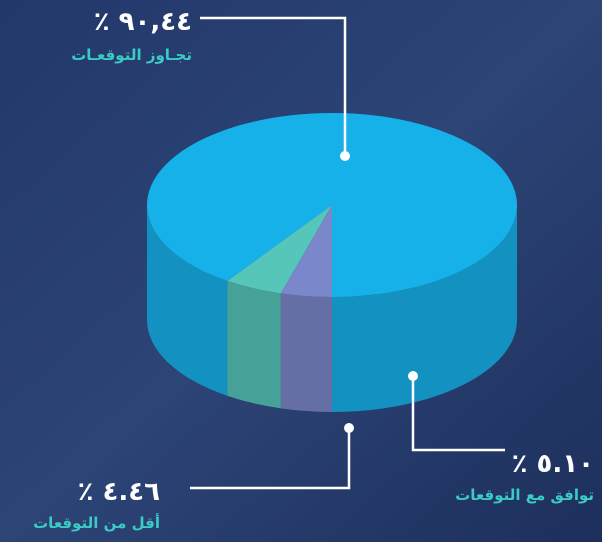  What do you see at coordinates (119, 492) in the screenshot?
I see `value-label: ٪ ٤.٤٦` at bounding box center [119, 492].